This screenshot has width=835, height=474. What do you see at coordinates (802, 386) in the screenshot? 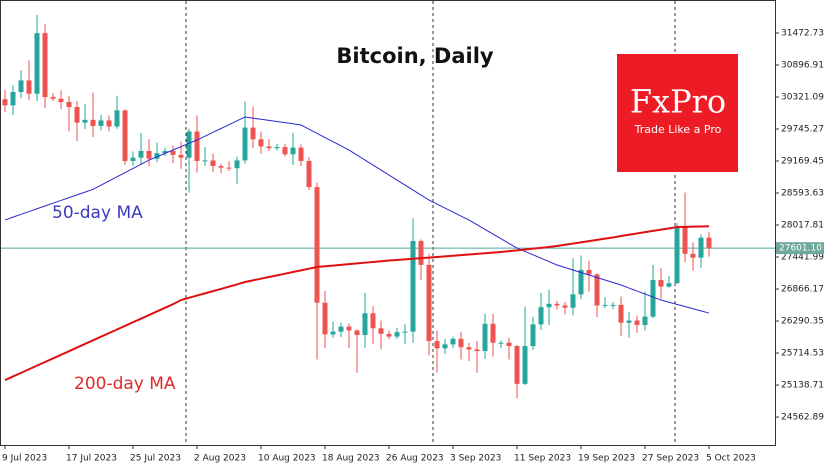
I see `y-tick-label: 25138.71` at bounding box center [802, 386].